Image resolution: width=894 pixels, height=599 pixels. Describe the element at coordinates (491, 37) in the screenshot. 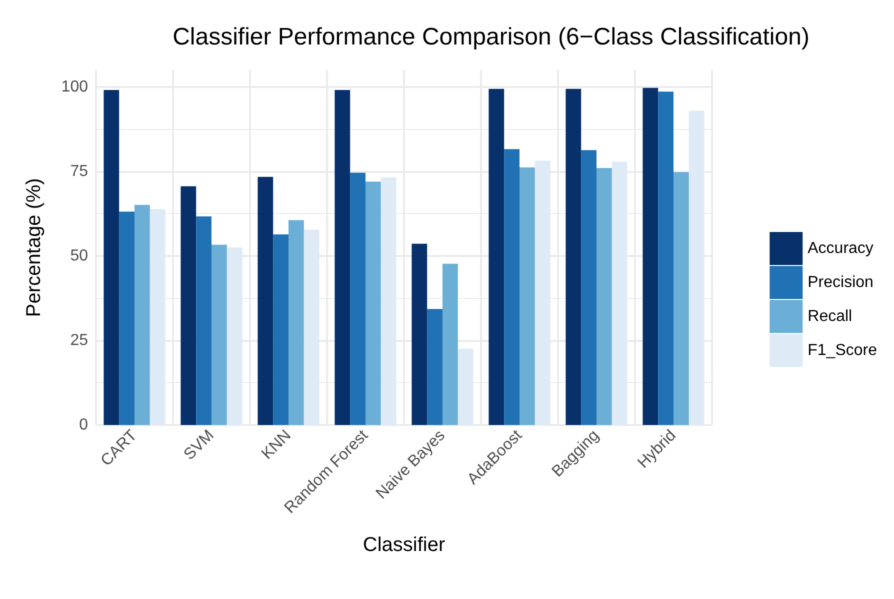

I see `chart-title: Classifier Performance Comparison (6−Class Classification)` at that location.